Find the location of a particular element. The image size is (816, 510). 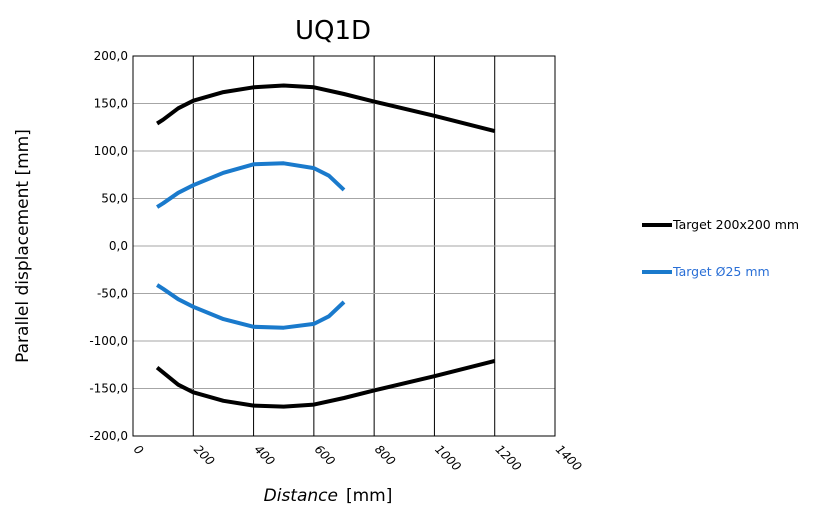

x-tick-labels: 0 200 400 600 800 1000 1200 1400 is located at coordinates (358, 458).